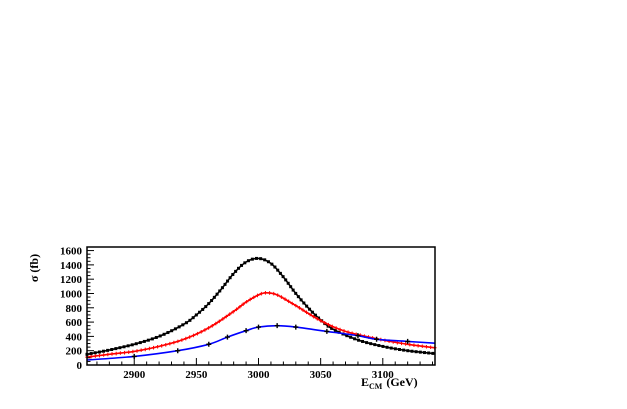  What do you see at coordinates (71, 266) in the screenshot?
I see `y-tick-label: 1400` at bounding box center [71, 266].